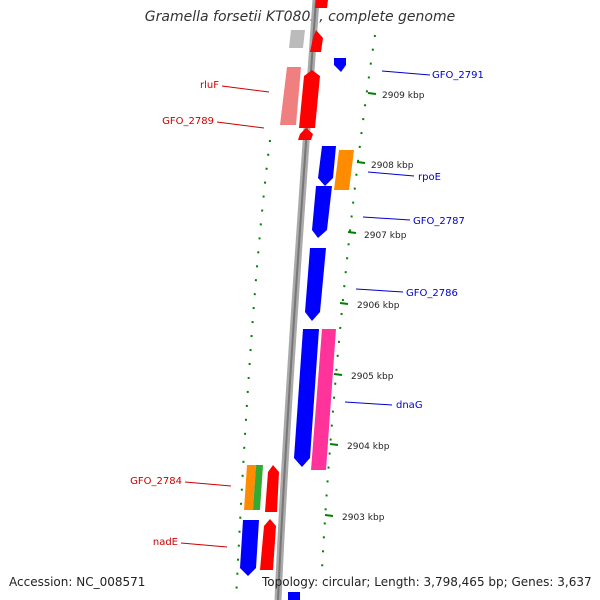 This screenshot has height=600, width=600. I want to click on gene-nadE, so click(249, 548).